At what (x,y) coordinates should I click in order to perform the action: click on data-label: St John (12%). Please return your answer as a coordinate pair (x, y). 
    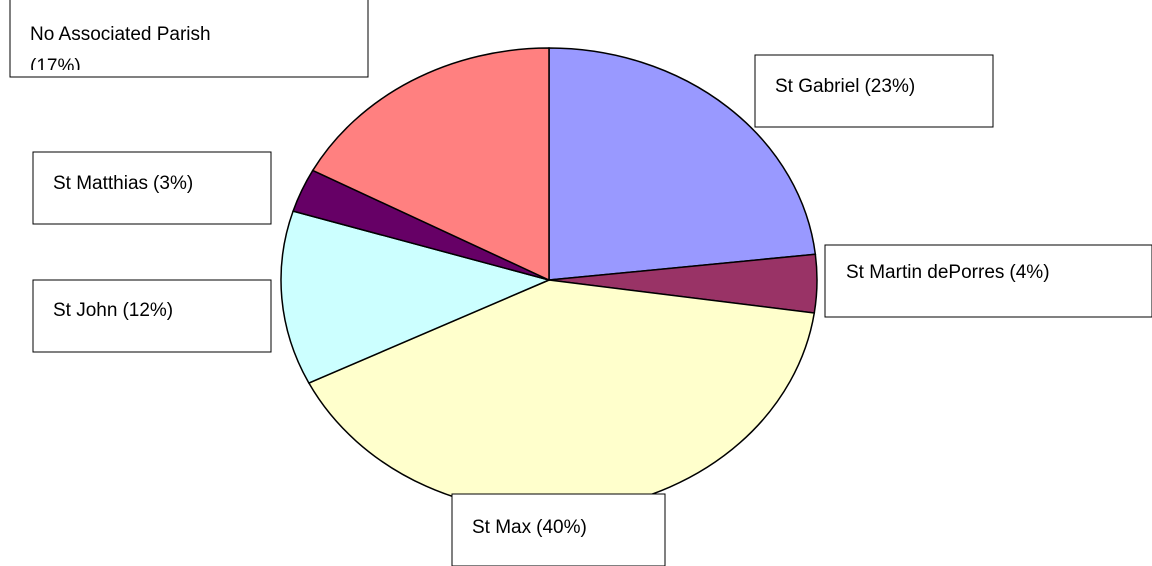
    Looking at the image, I should click on (113, 310).